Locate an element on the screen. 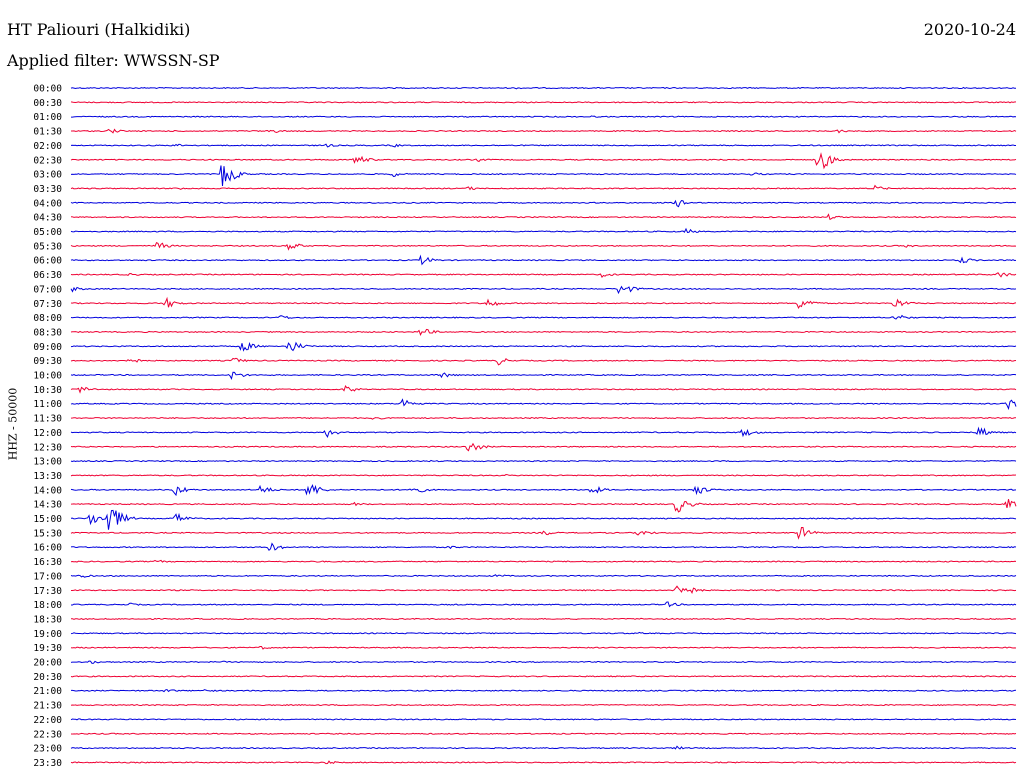  time-label-0930: 09:30 is located at coordinates (47, 361).